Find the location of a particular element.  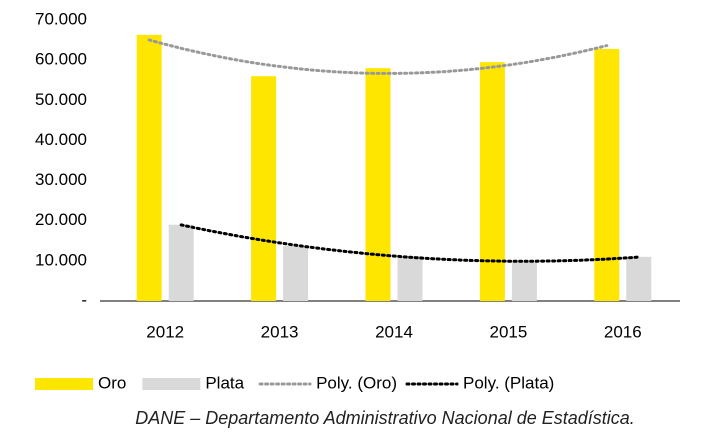

y-tick-label: 20.000 is located at coordinates (61, 219).